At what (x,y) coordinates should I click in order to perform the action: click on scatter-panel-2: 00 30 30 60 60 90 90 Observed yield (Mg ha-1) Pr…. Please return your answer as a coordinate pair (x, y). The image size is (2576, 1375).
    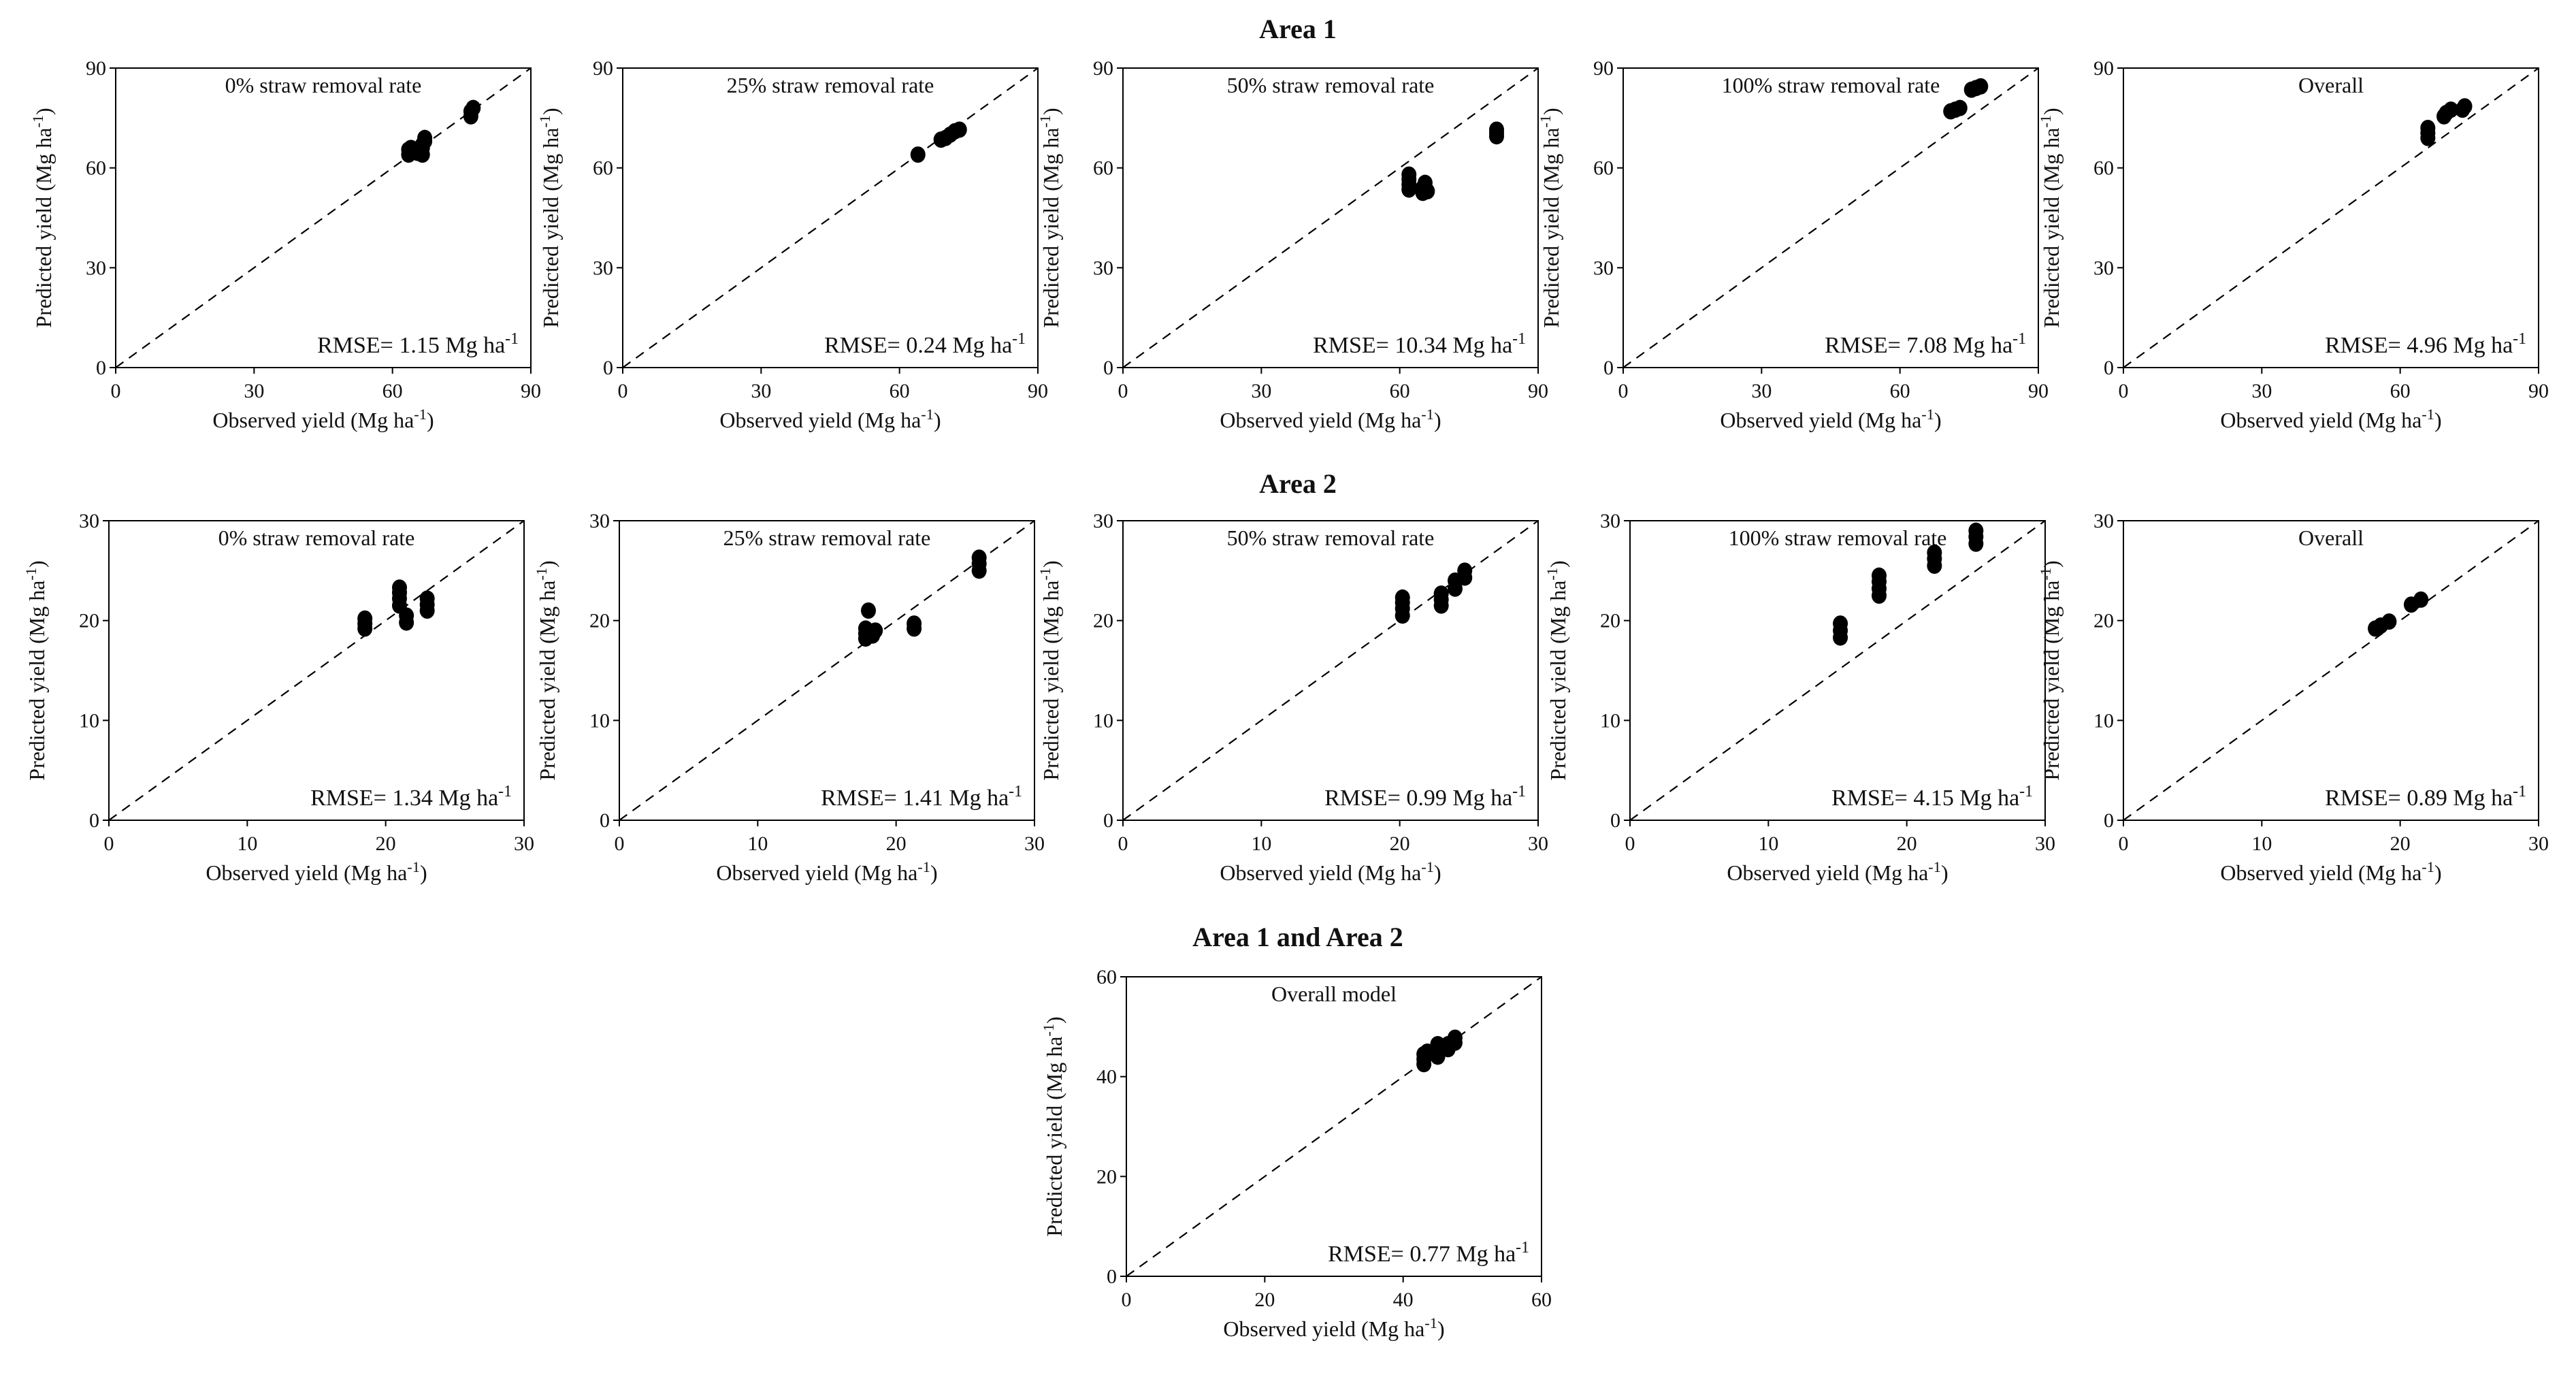
    Looking at the image, I should click on (792, 245).